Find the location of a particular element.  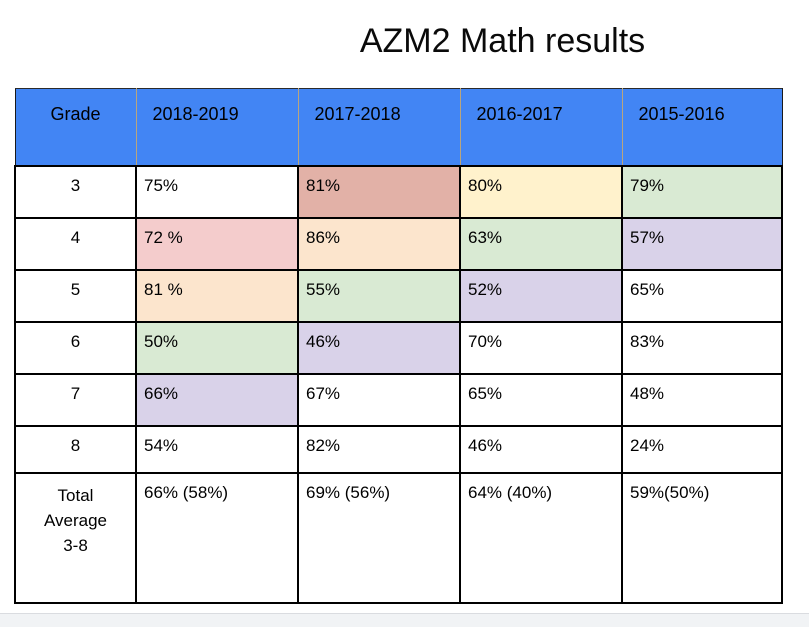

grade-cell: 8 is located at coordinates (75, 449).